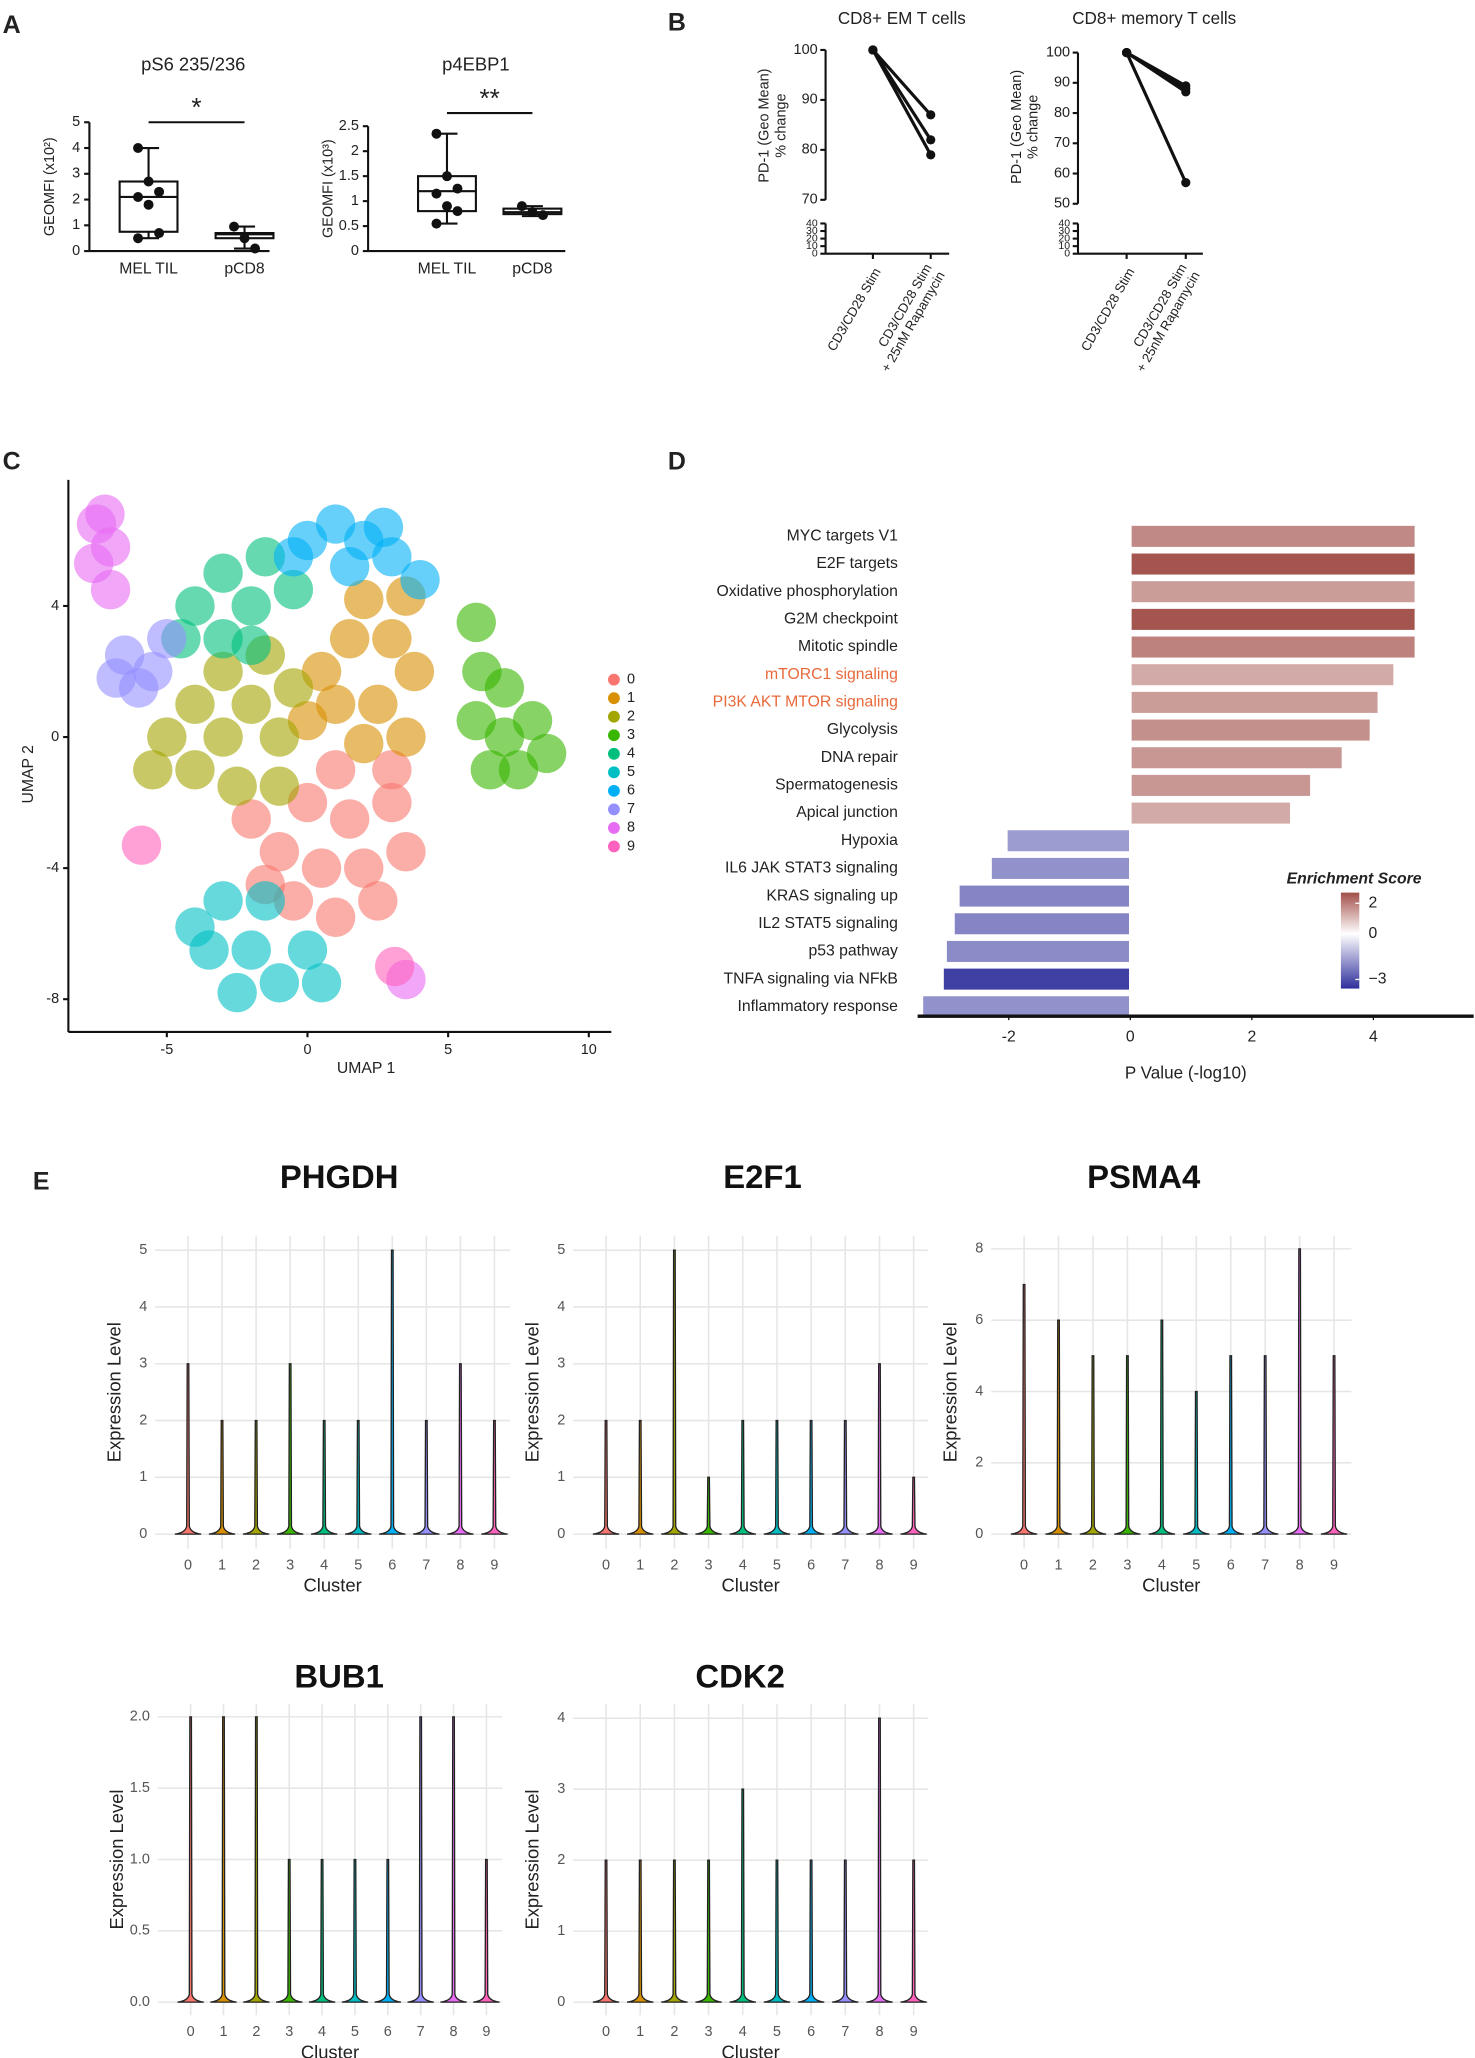 Image resolution: width=1475 pixels, height=2058 pixels. What do you see at coordinates (1058, 52) in the screenshot?
I see `y-tick-label: 100` at bounding box center [1058, 52].